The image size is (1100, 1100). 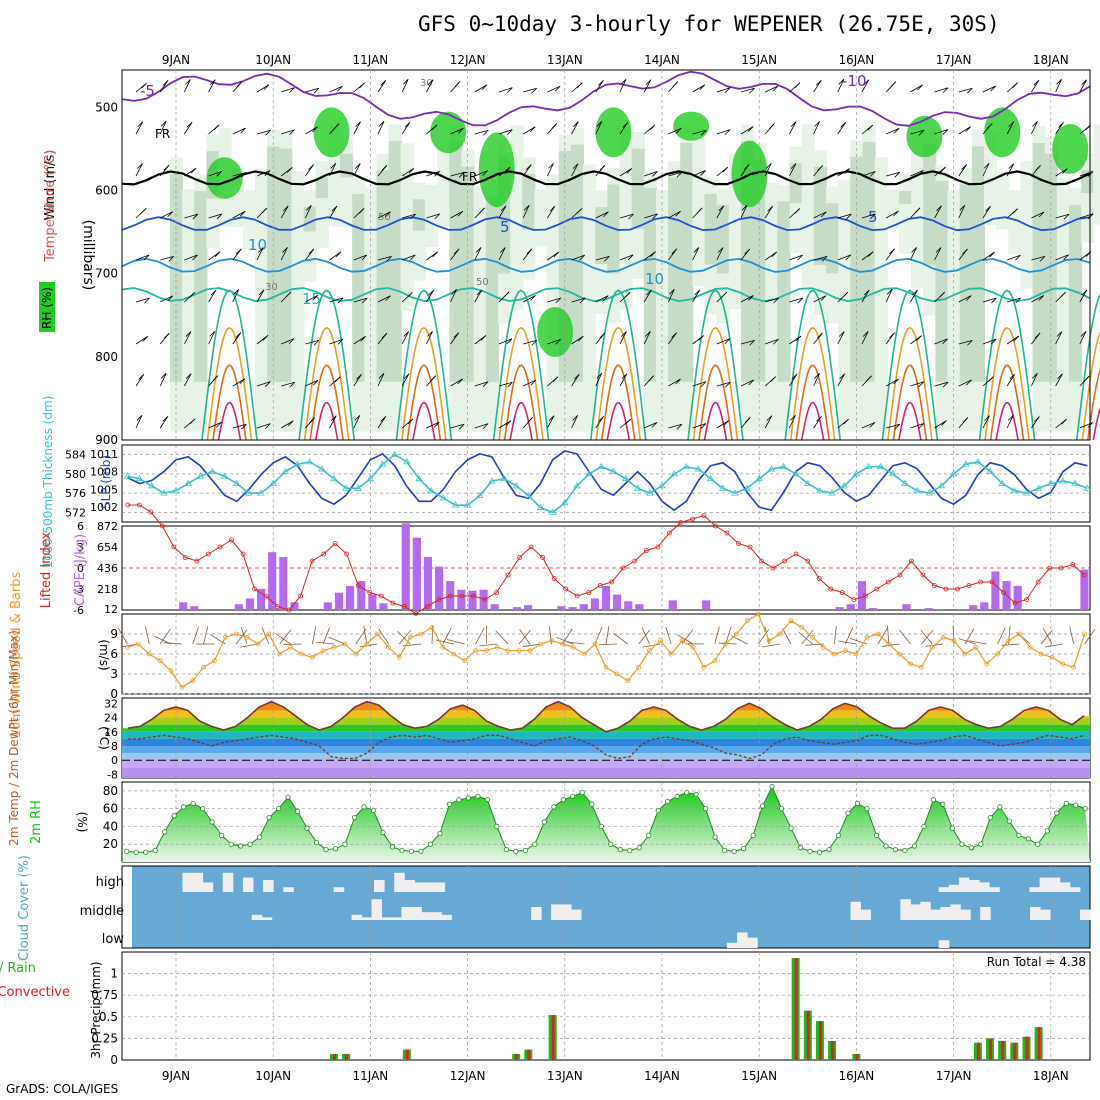 What do you see at coordinates (104, 738) in the screenshot?
I see `temp-unit-label: (°C)` at bounding box center [104, 738].